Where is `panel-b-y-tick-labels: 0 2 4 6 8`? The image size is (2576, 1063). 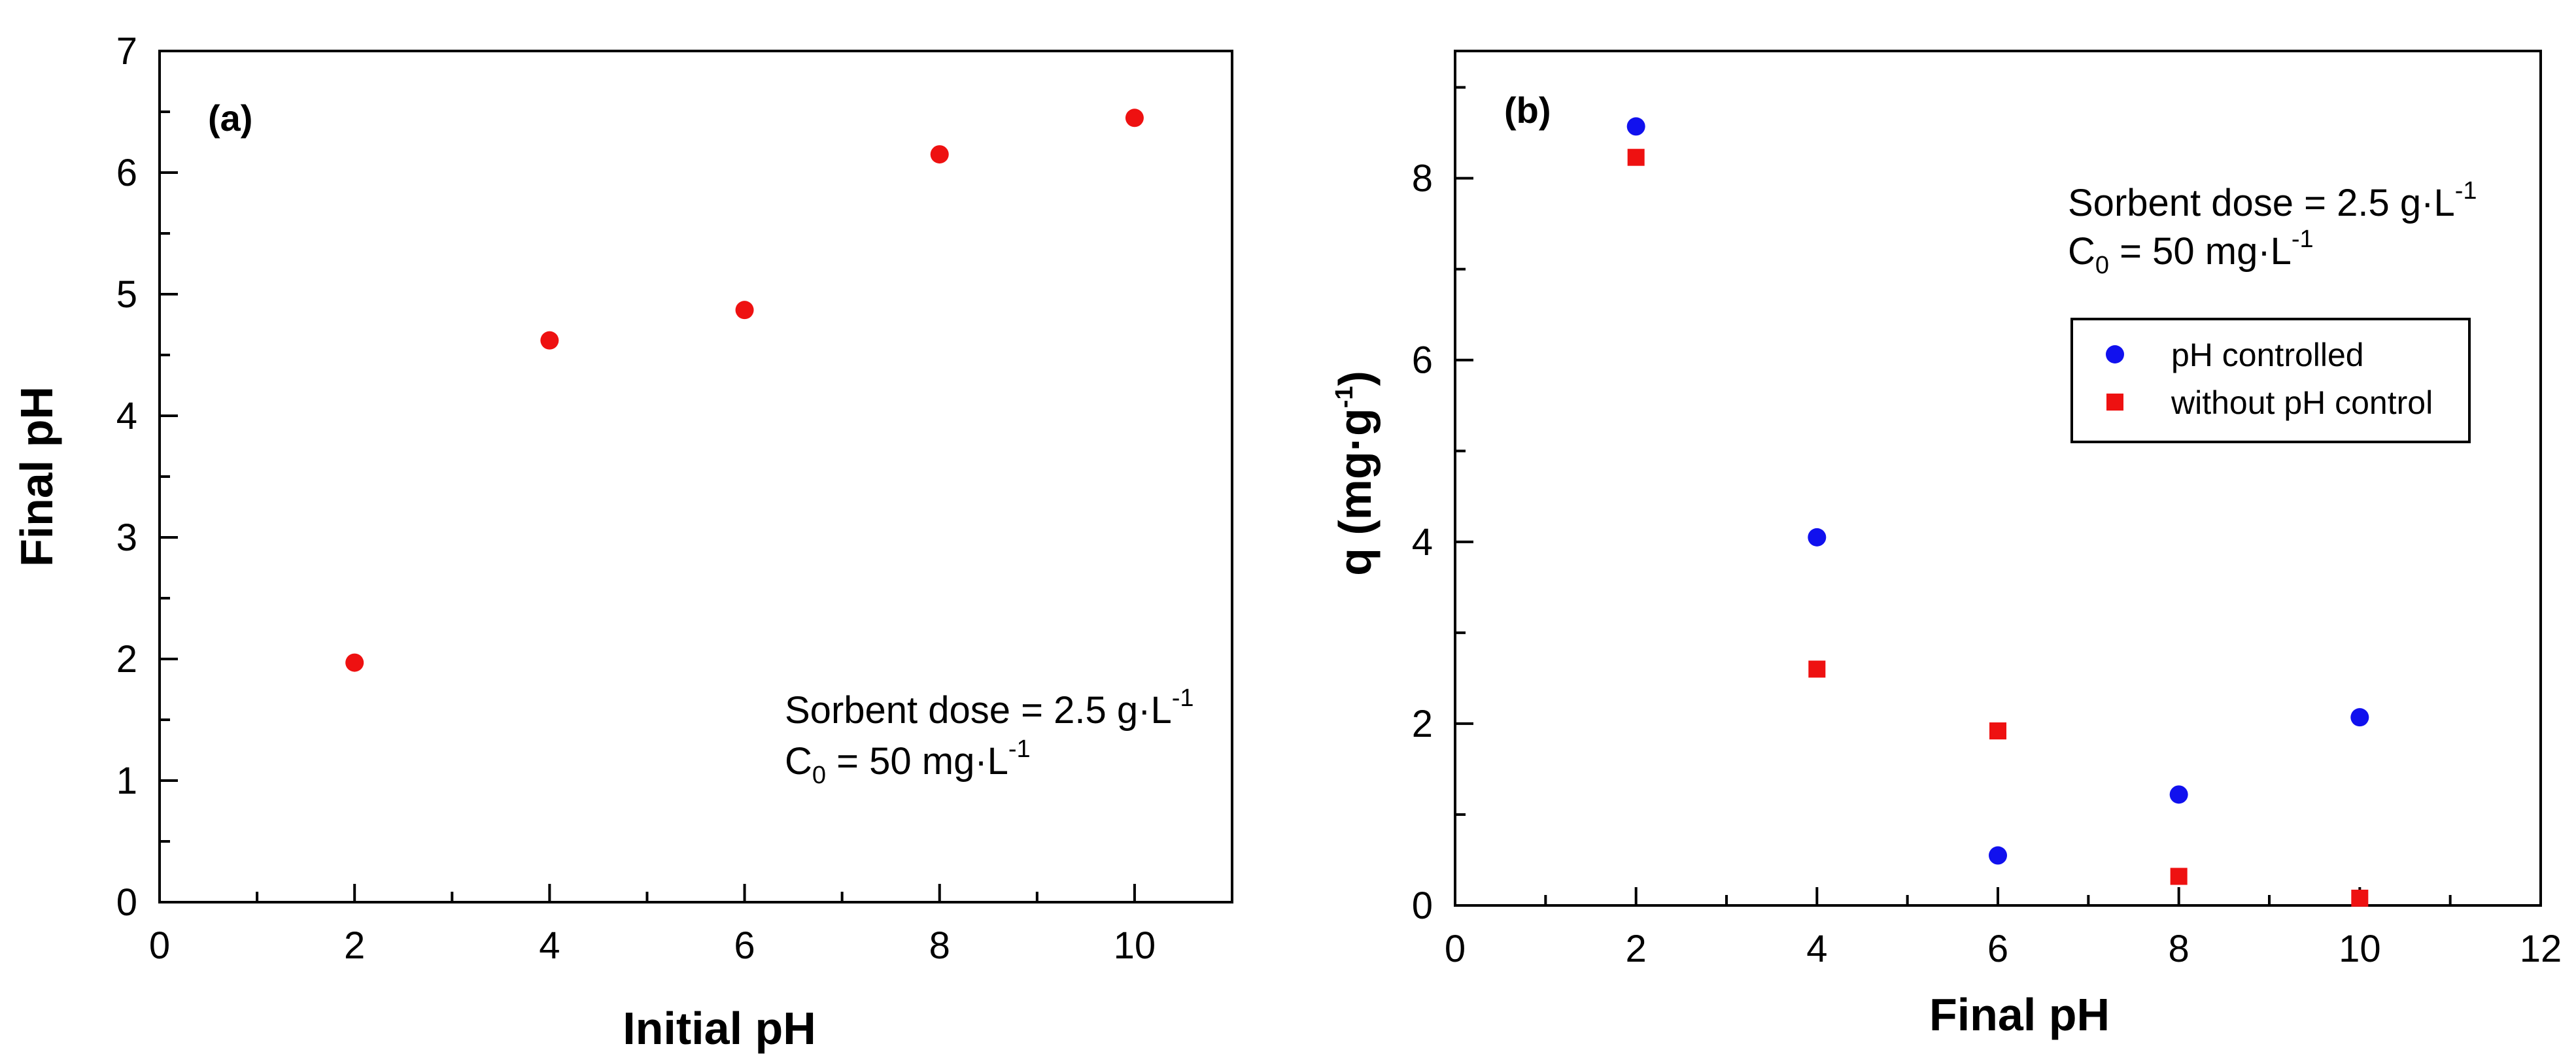 panel-b-y-tick-labels: 0 2 4 6 8 is located at coordinates (1423, 542).